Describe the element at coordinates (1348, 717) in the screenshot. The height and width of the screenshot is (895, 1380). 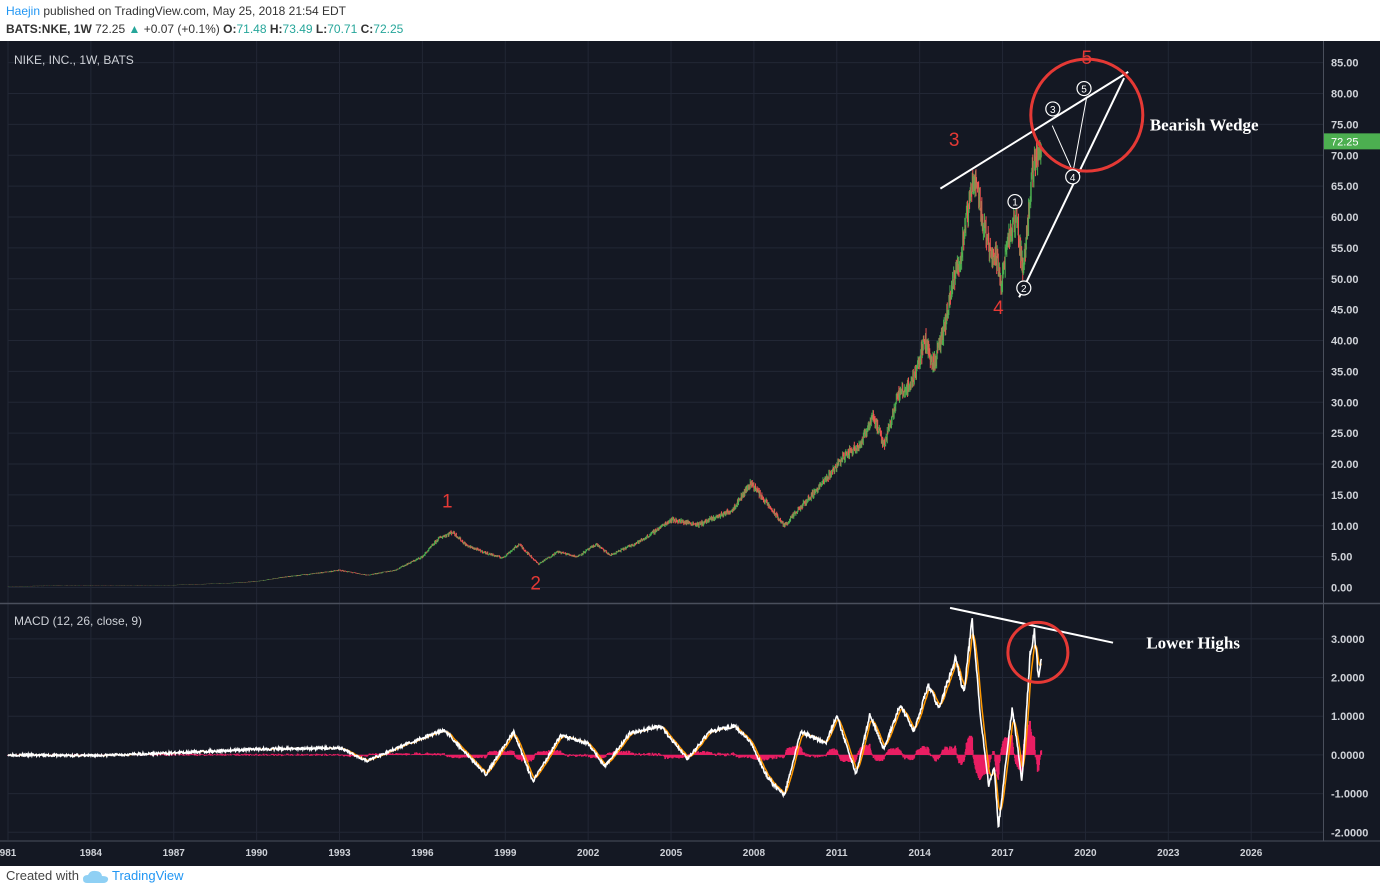
I see `macd-tick-label: 1.0000` at that location.